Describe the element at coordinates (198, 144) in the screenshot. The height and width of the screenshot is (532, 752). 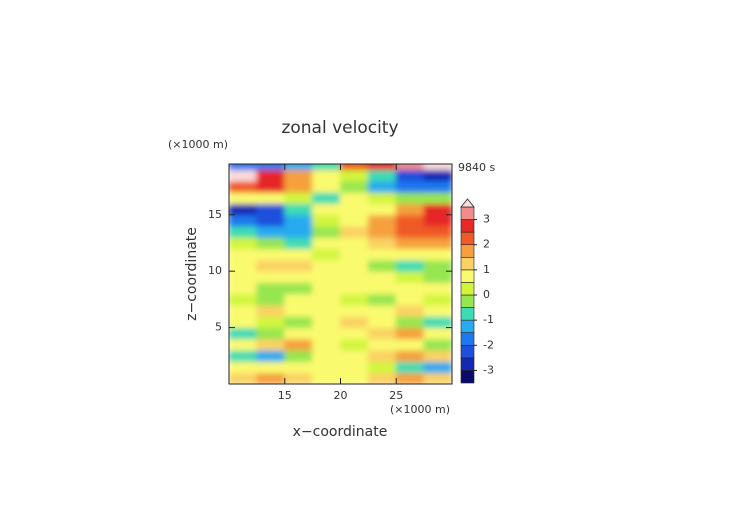
I see `y-unit-label: (×1000 m)` at that location.